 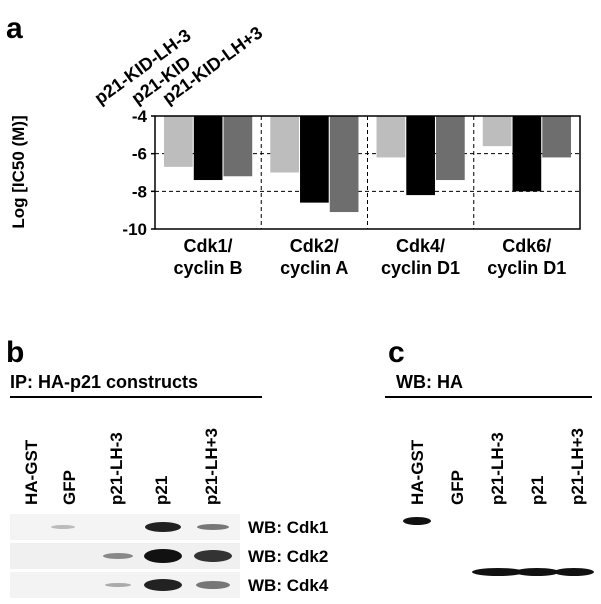 I want to click on x-tick-label: Cdk6/ cyclin D1, so click(x=527, y=257).